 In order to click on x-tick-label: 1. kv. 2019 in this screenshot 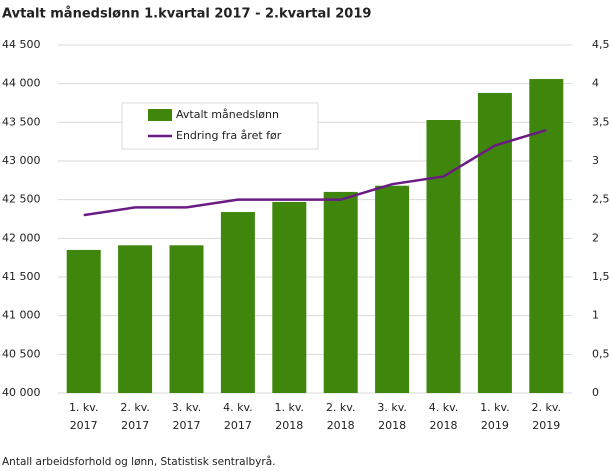, I will do `click(495, 416)`.